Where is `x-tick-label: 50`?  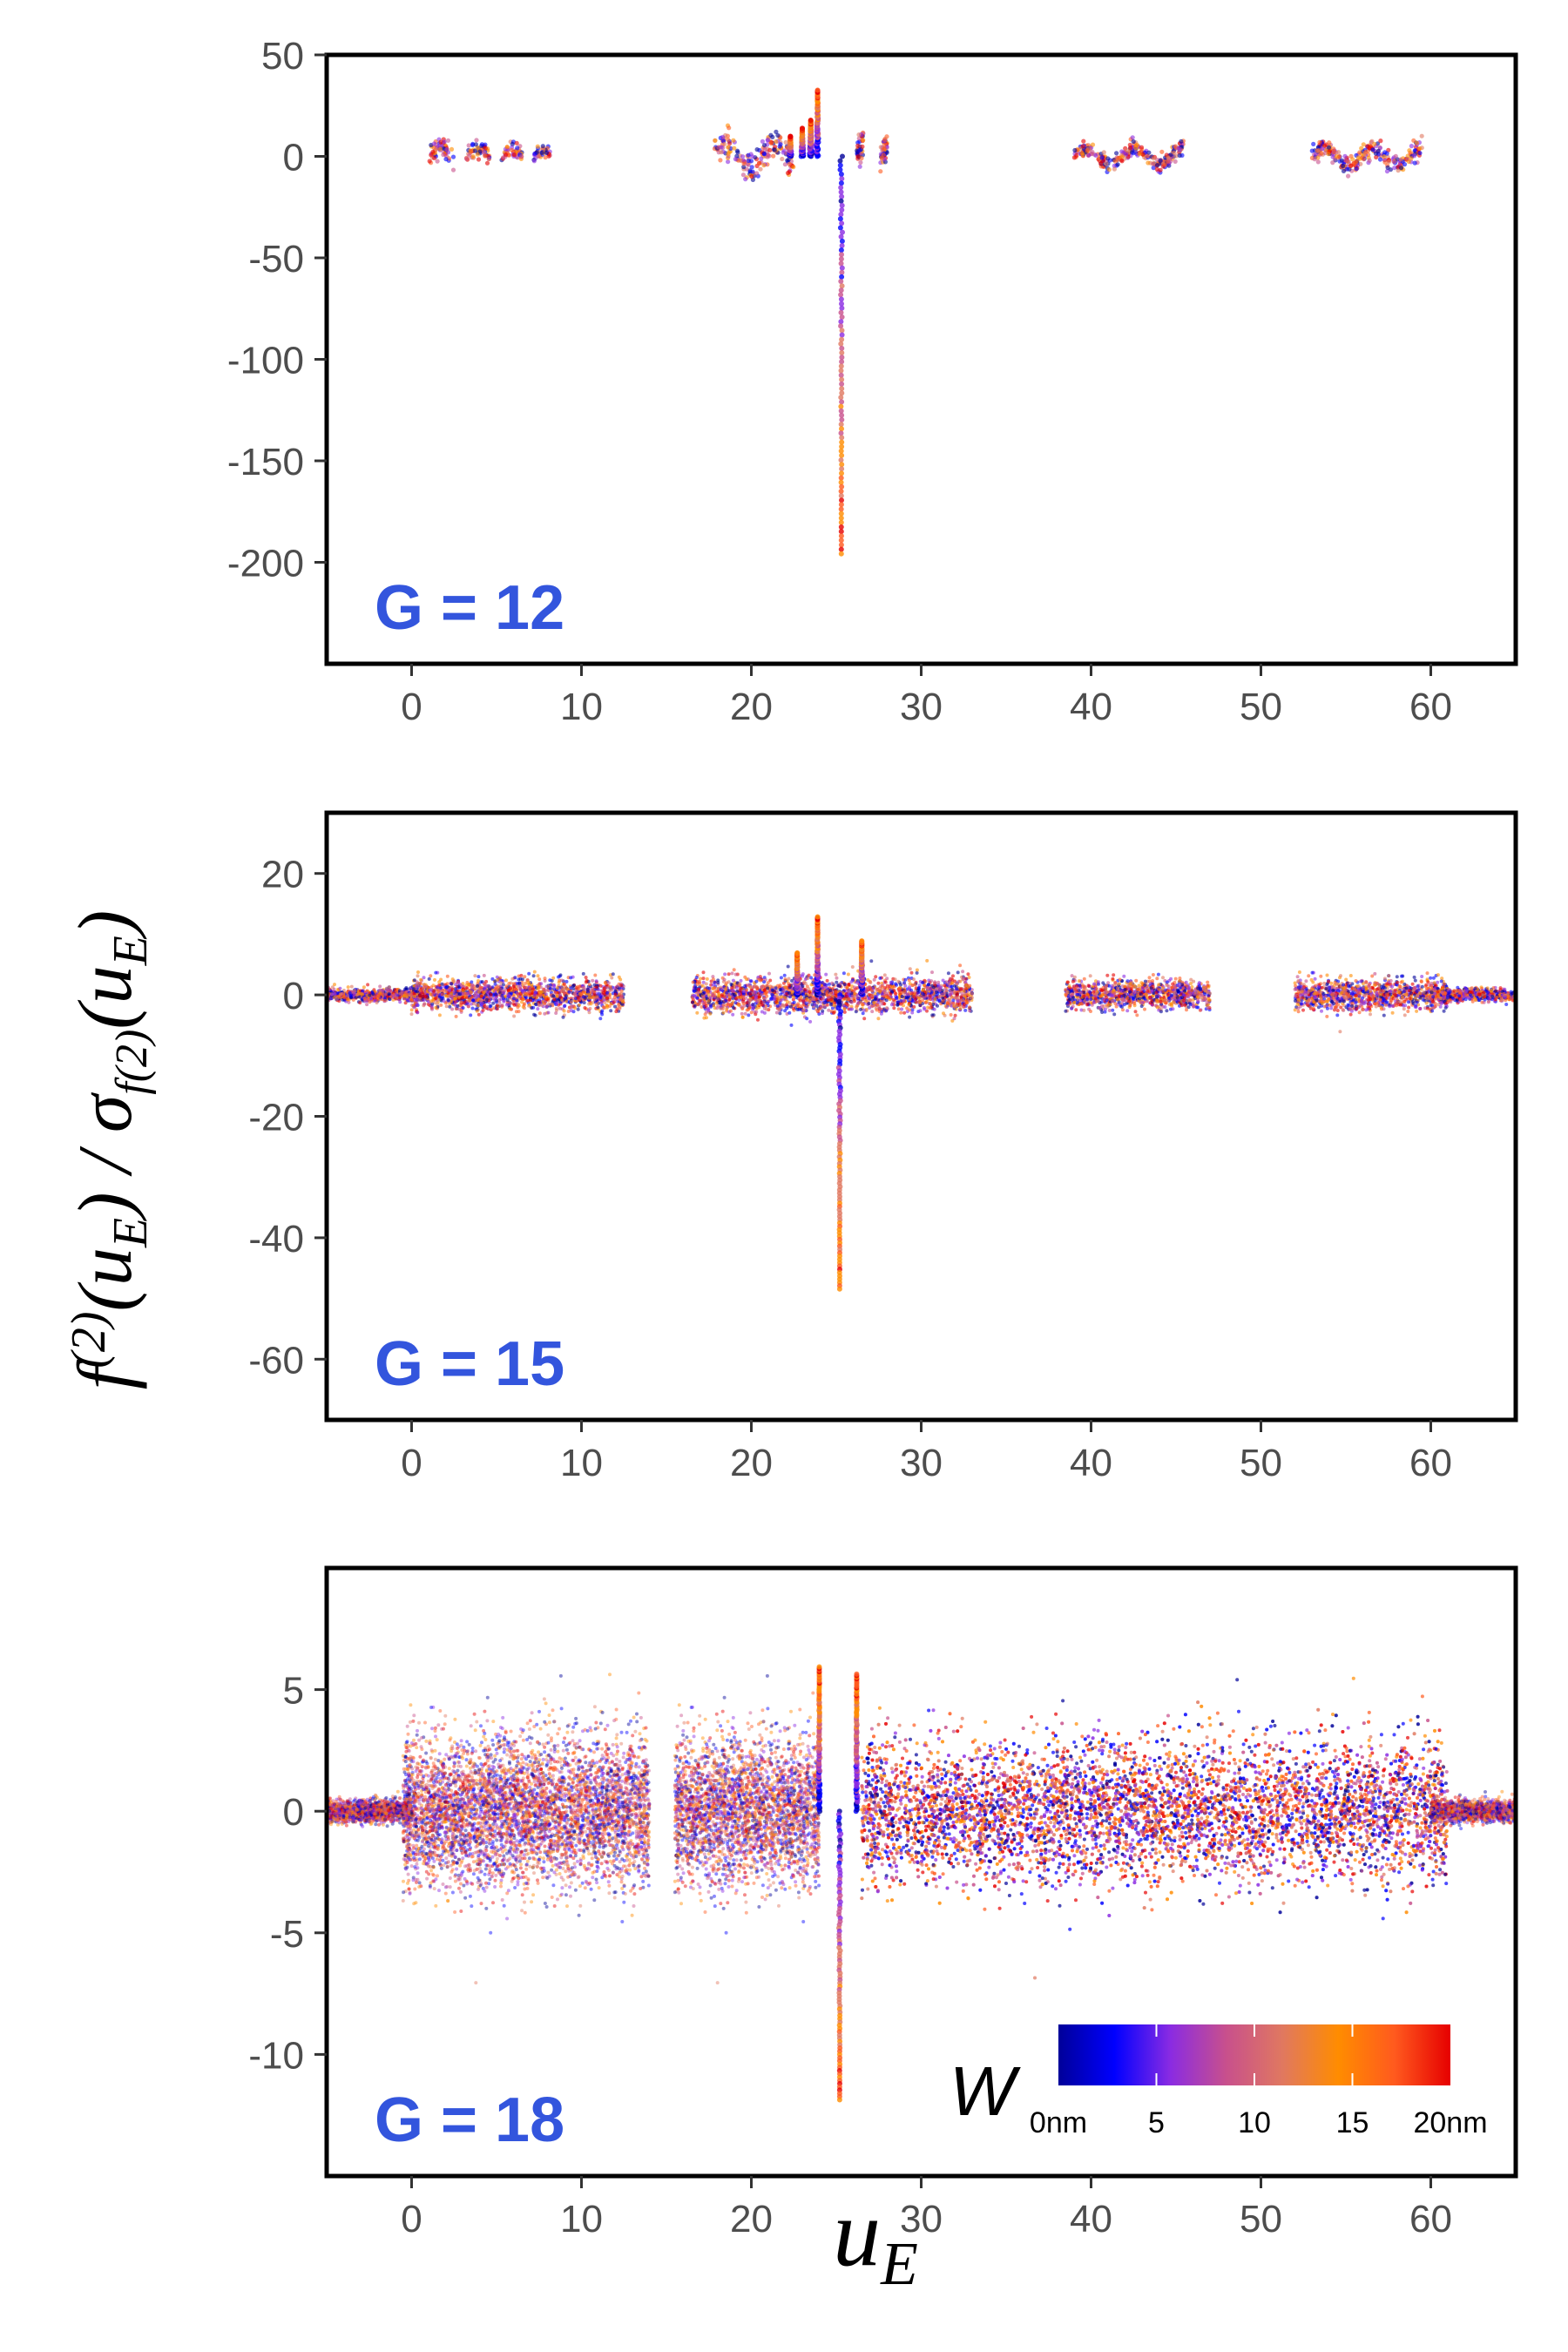
x-tick-label: 50 is located at coordinates (1261, 707).